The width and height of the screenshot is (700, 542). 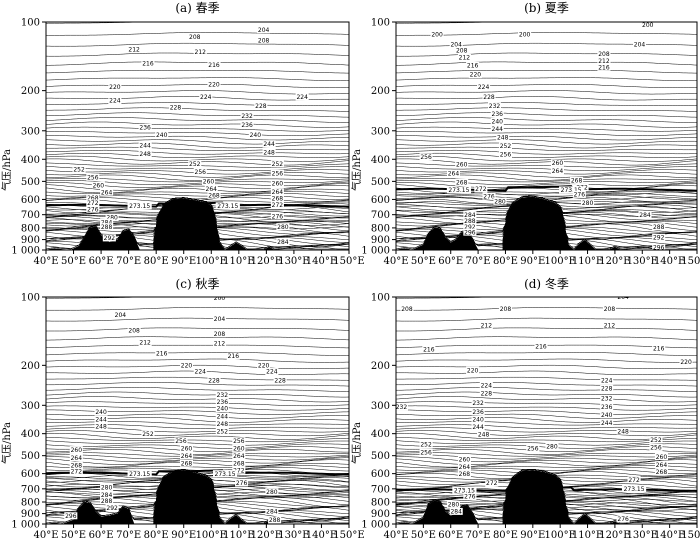 I want to click on contour-label: 280, so click(x=272, y=492).